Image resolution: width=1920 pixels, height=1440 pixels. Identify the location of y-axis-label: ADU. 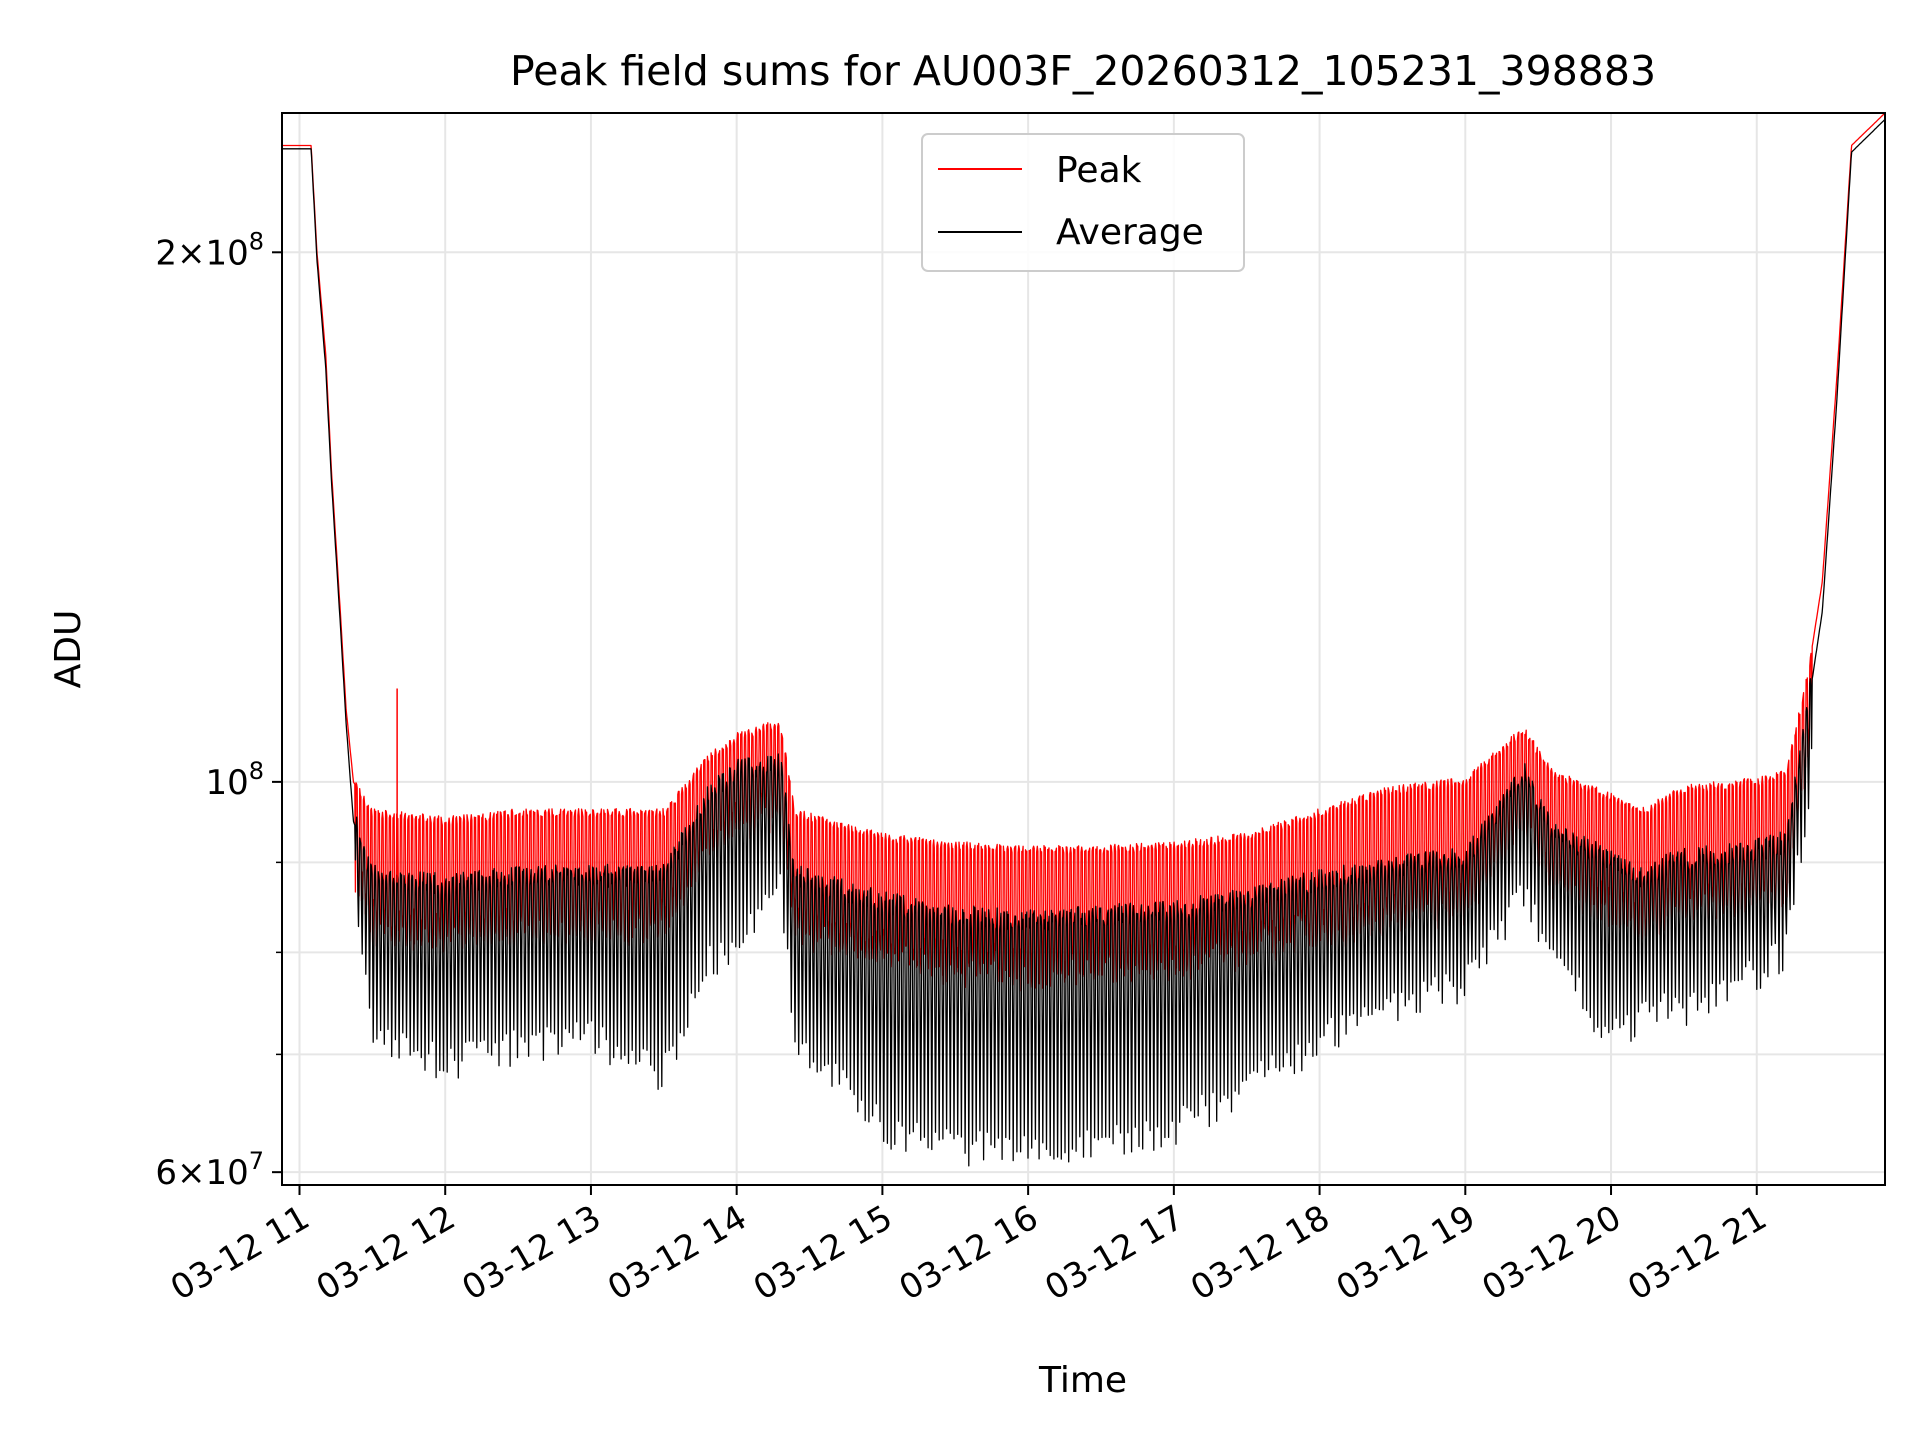
(68, 649).